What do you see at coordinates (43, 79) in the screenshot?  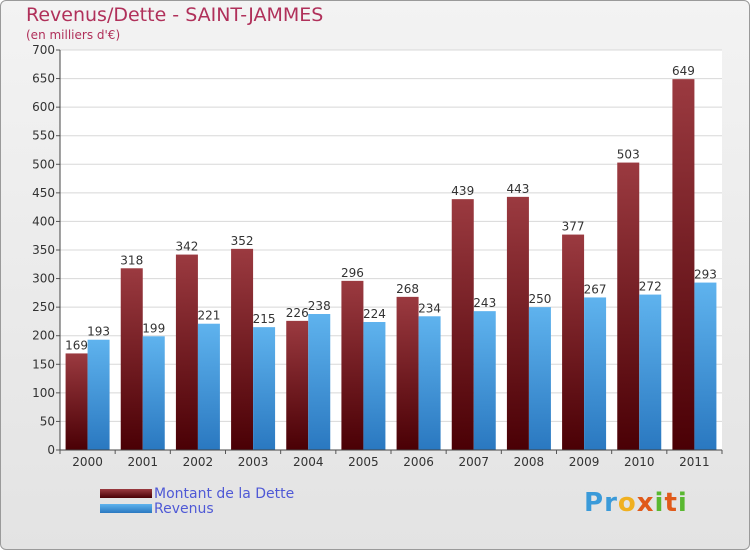 I see `y-tick-label: 650` at bounding box center [43, 79].